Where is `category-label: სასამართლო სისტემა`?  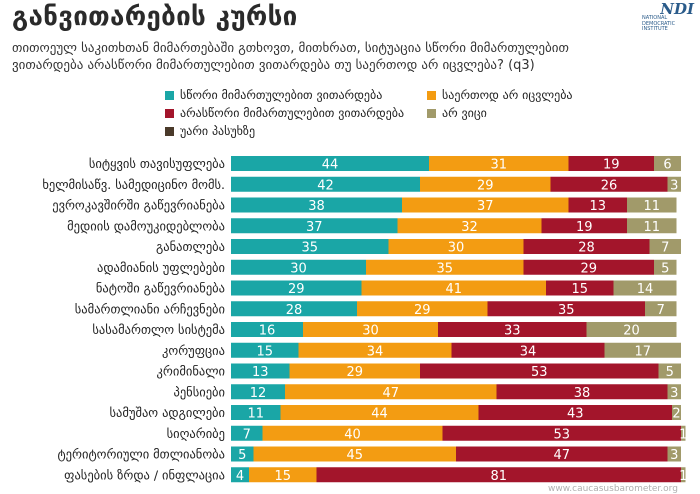
category-label: სასამართლო სისტემა is located at coordinates (158, 329).